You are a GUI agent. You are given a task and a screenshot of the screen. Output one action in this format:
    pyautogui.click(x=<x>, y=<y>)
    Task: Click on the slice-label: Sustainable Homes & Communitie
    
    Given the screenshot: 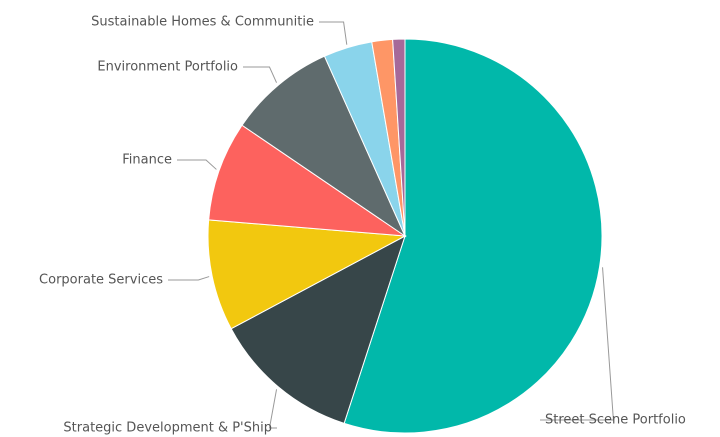 What is the action you would take?
    pyautogui.click(x=202, y=22)
    